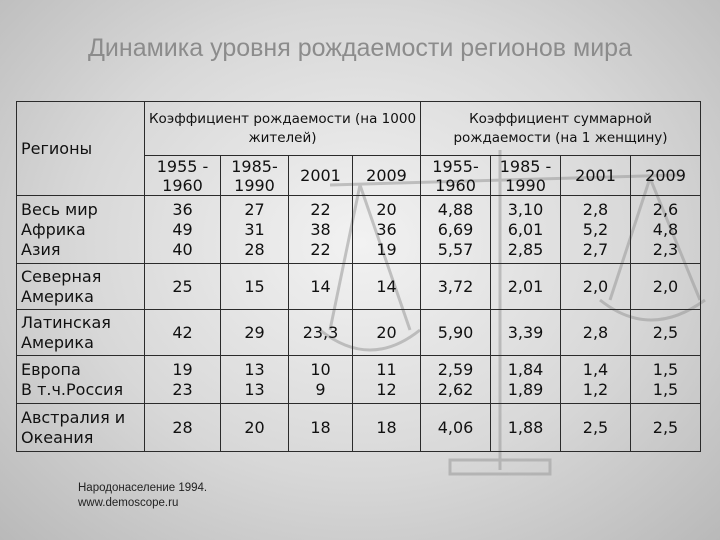 The width and height of the screenshot is (720, 540). I want to click on value-cell: 28, so click(182, 427).